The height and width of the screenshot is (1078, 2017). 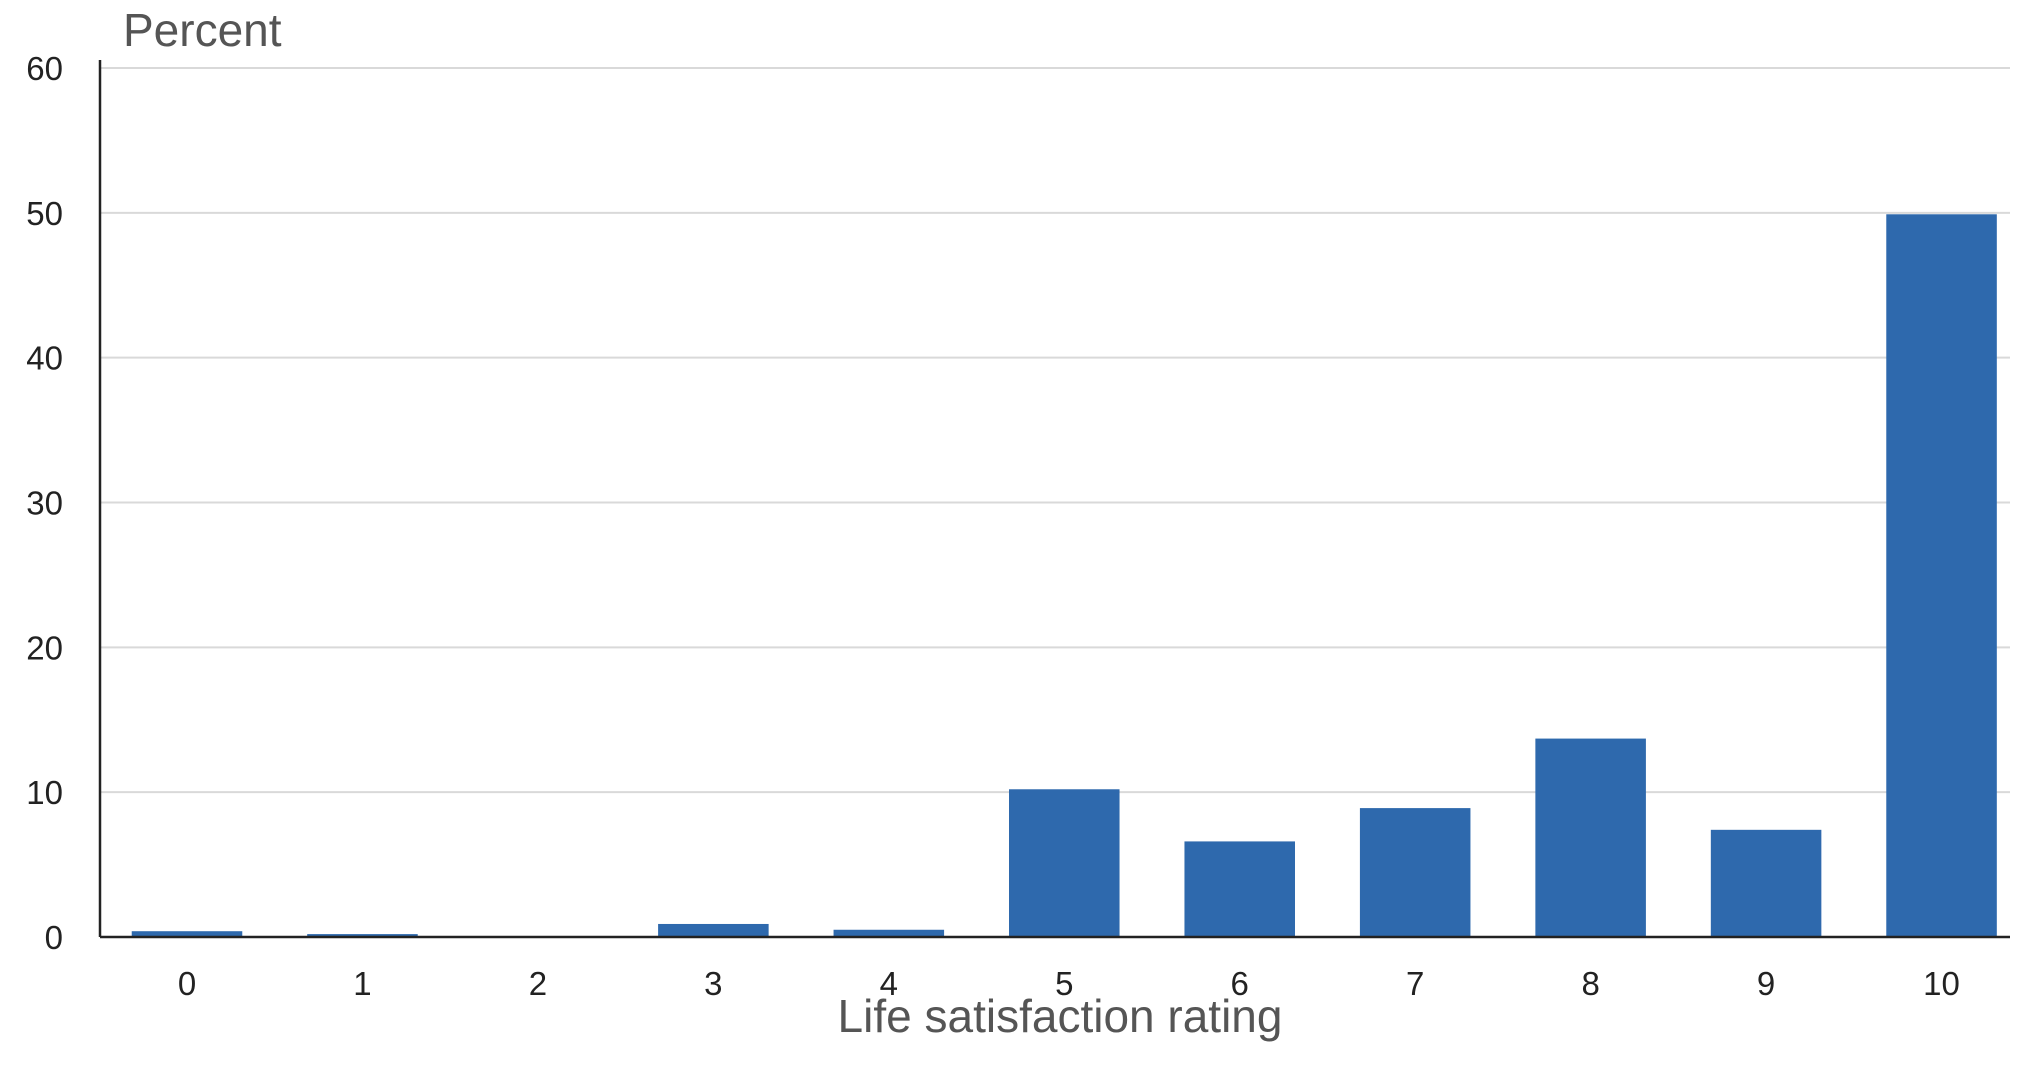 What do you see at coordinates (44, 358) in the screenshot?
I see `y-tick-label: 40` at bounding box center [44, 358].